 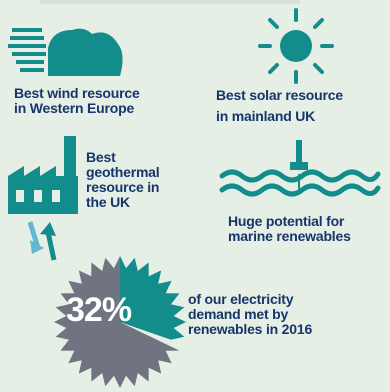 What do you see at coordinates (99, 310) in the screenshot?
I see `electricity-percentage: 32%` at bounding box center [99, 310].